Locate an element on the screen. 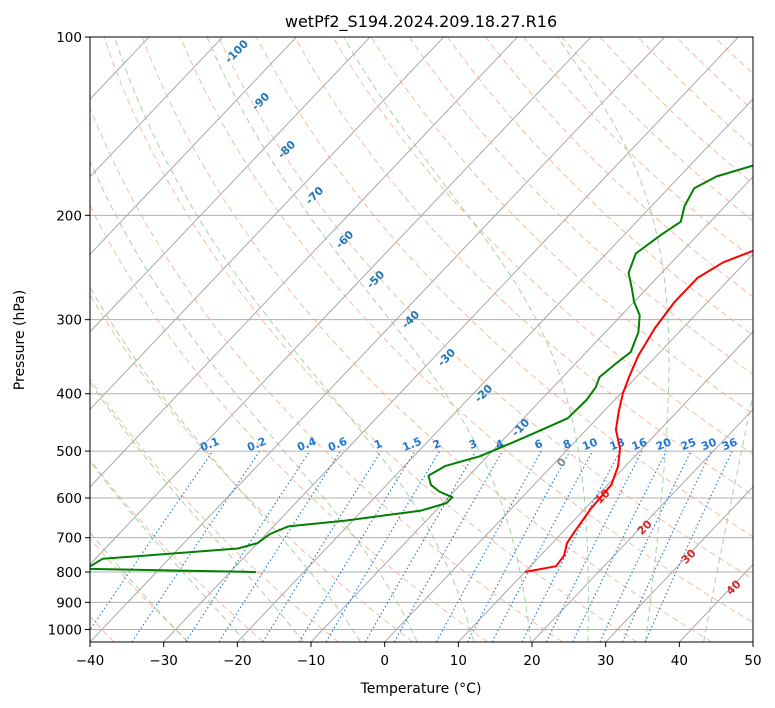 The height and width of the screenshot is (708, 775). isotherm-label: -50 is located at coordinates (375, 279).